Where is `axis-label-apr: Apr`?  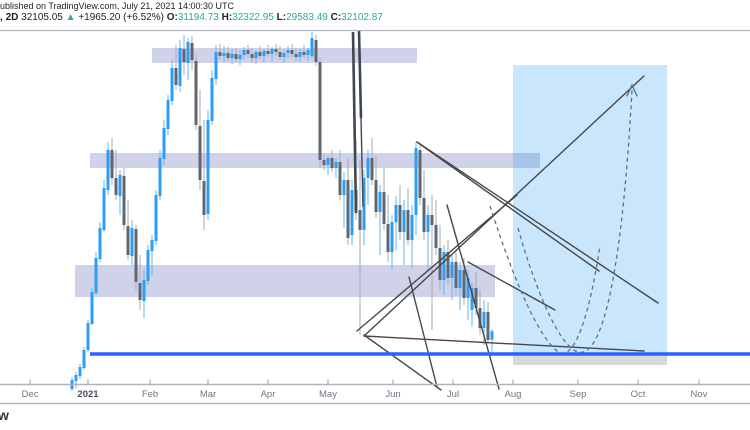
axis-label-apr: Apr is located at coordinates (268, 394).